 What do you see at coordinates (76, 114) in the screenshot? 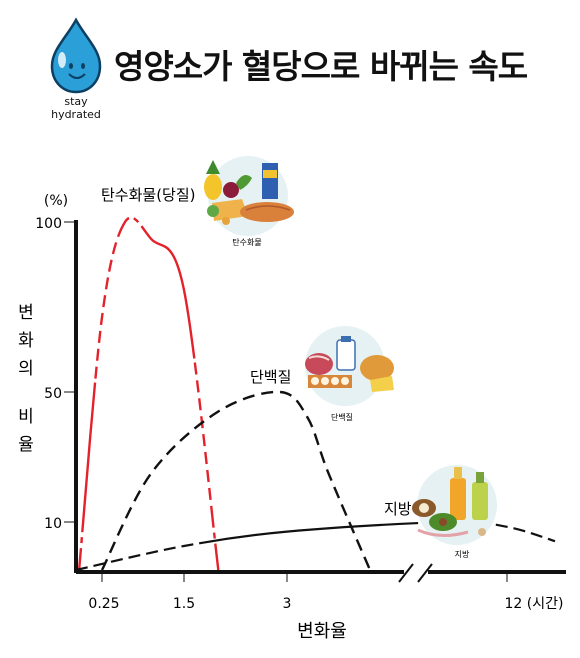
I see `logo-text-line2: hydrated` at bounding box center [76, 114].